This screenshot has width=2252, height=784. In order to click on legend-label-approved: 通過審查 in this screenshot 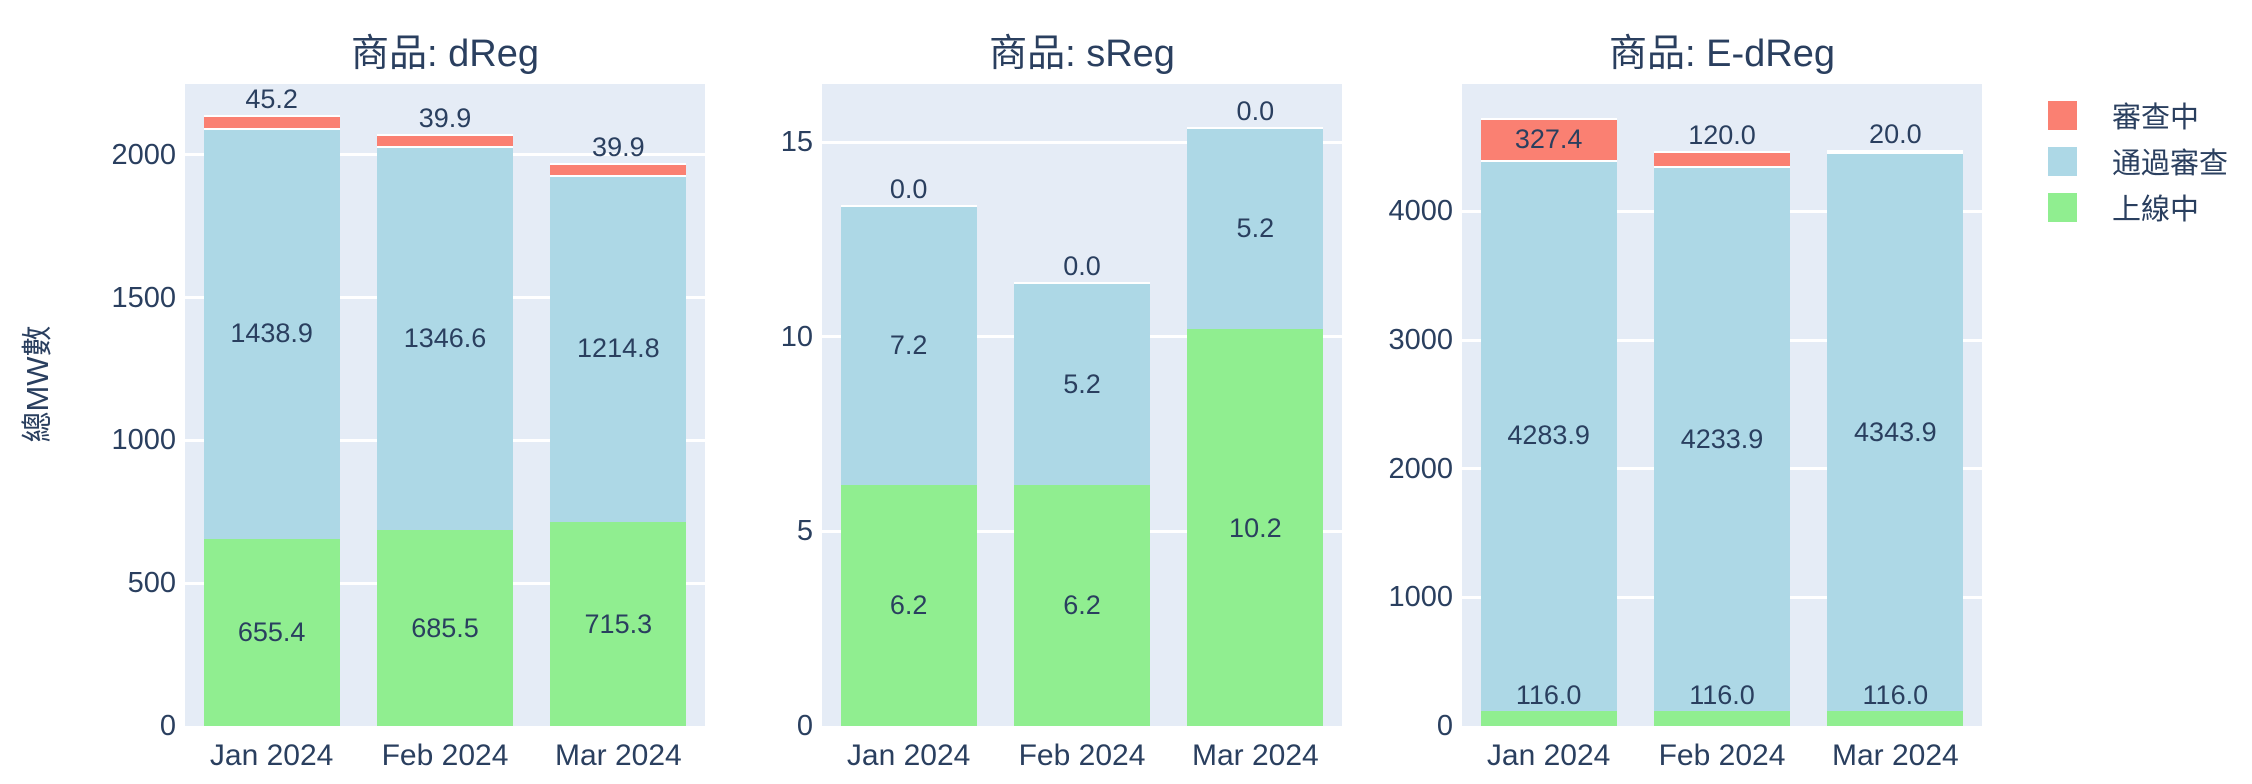, I will do `click(2170, 164)`.